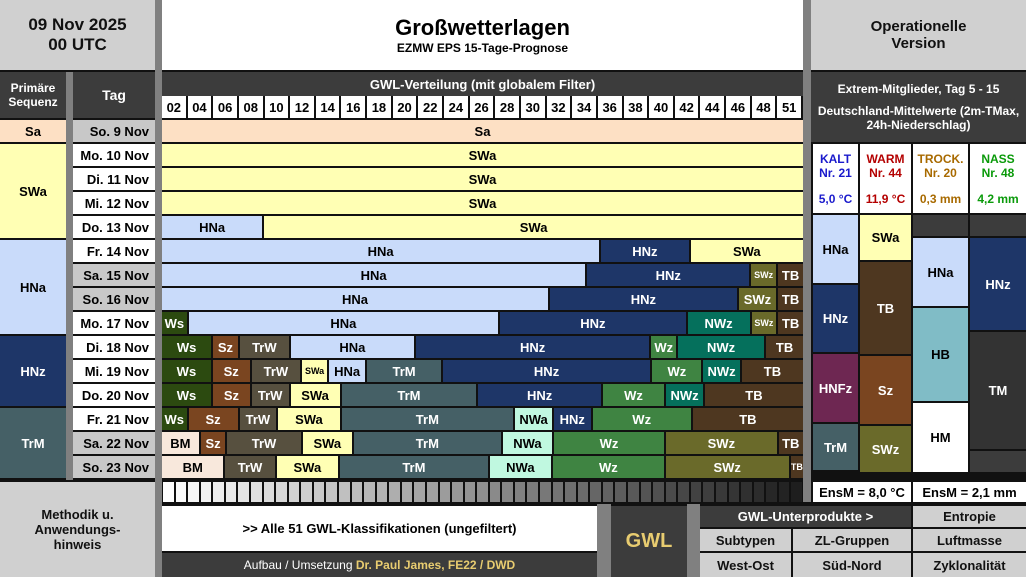  I want to click on entropie-button: Entropie, so click(969, 516).